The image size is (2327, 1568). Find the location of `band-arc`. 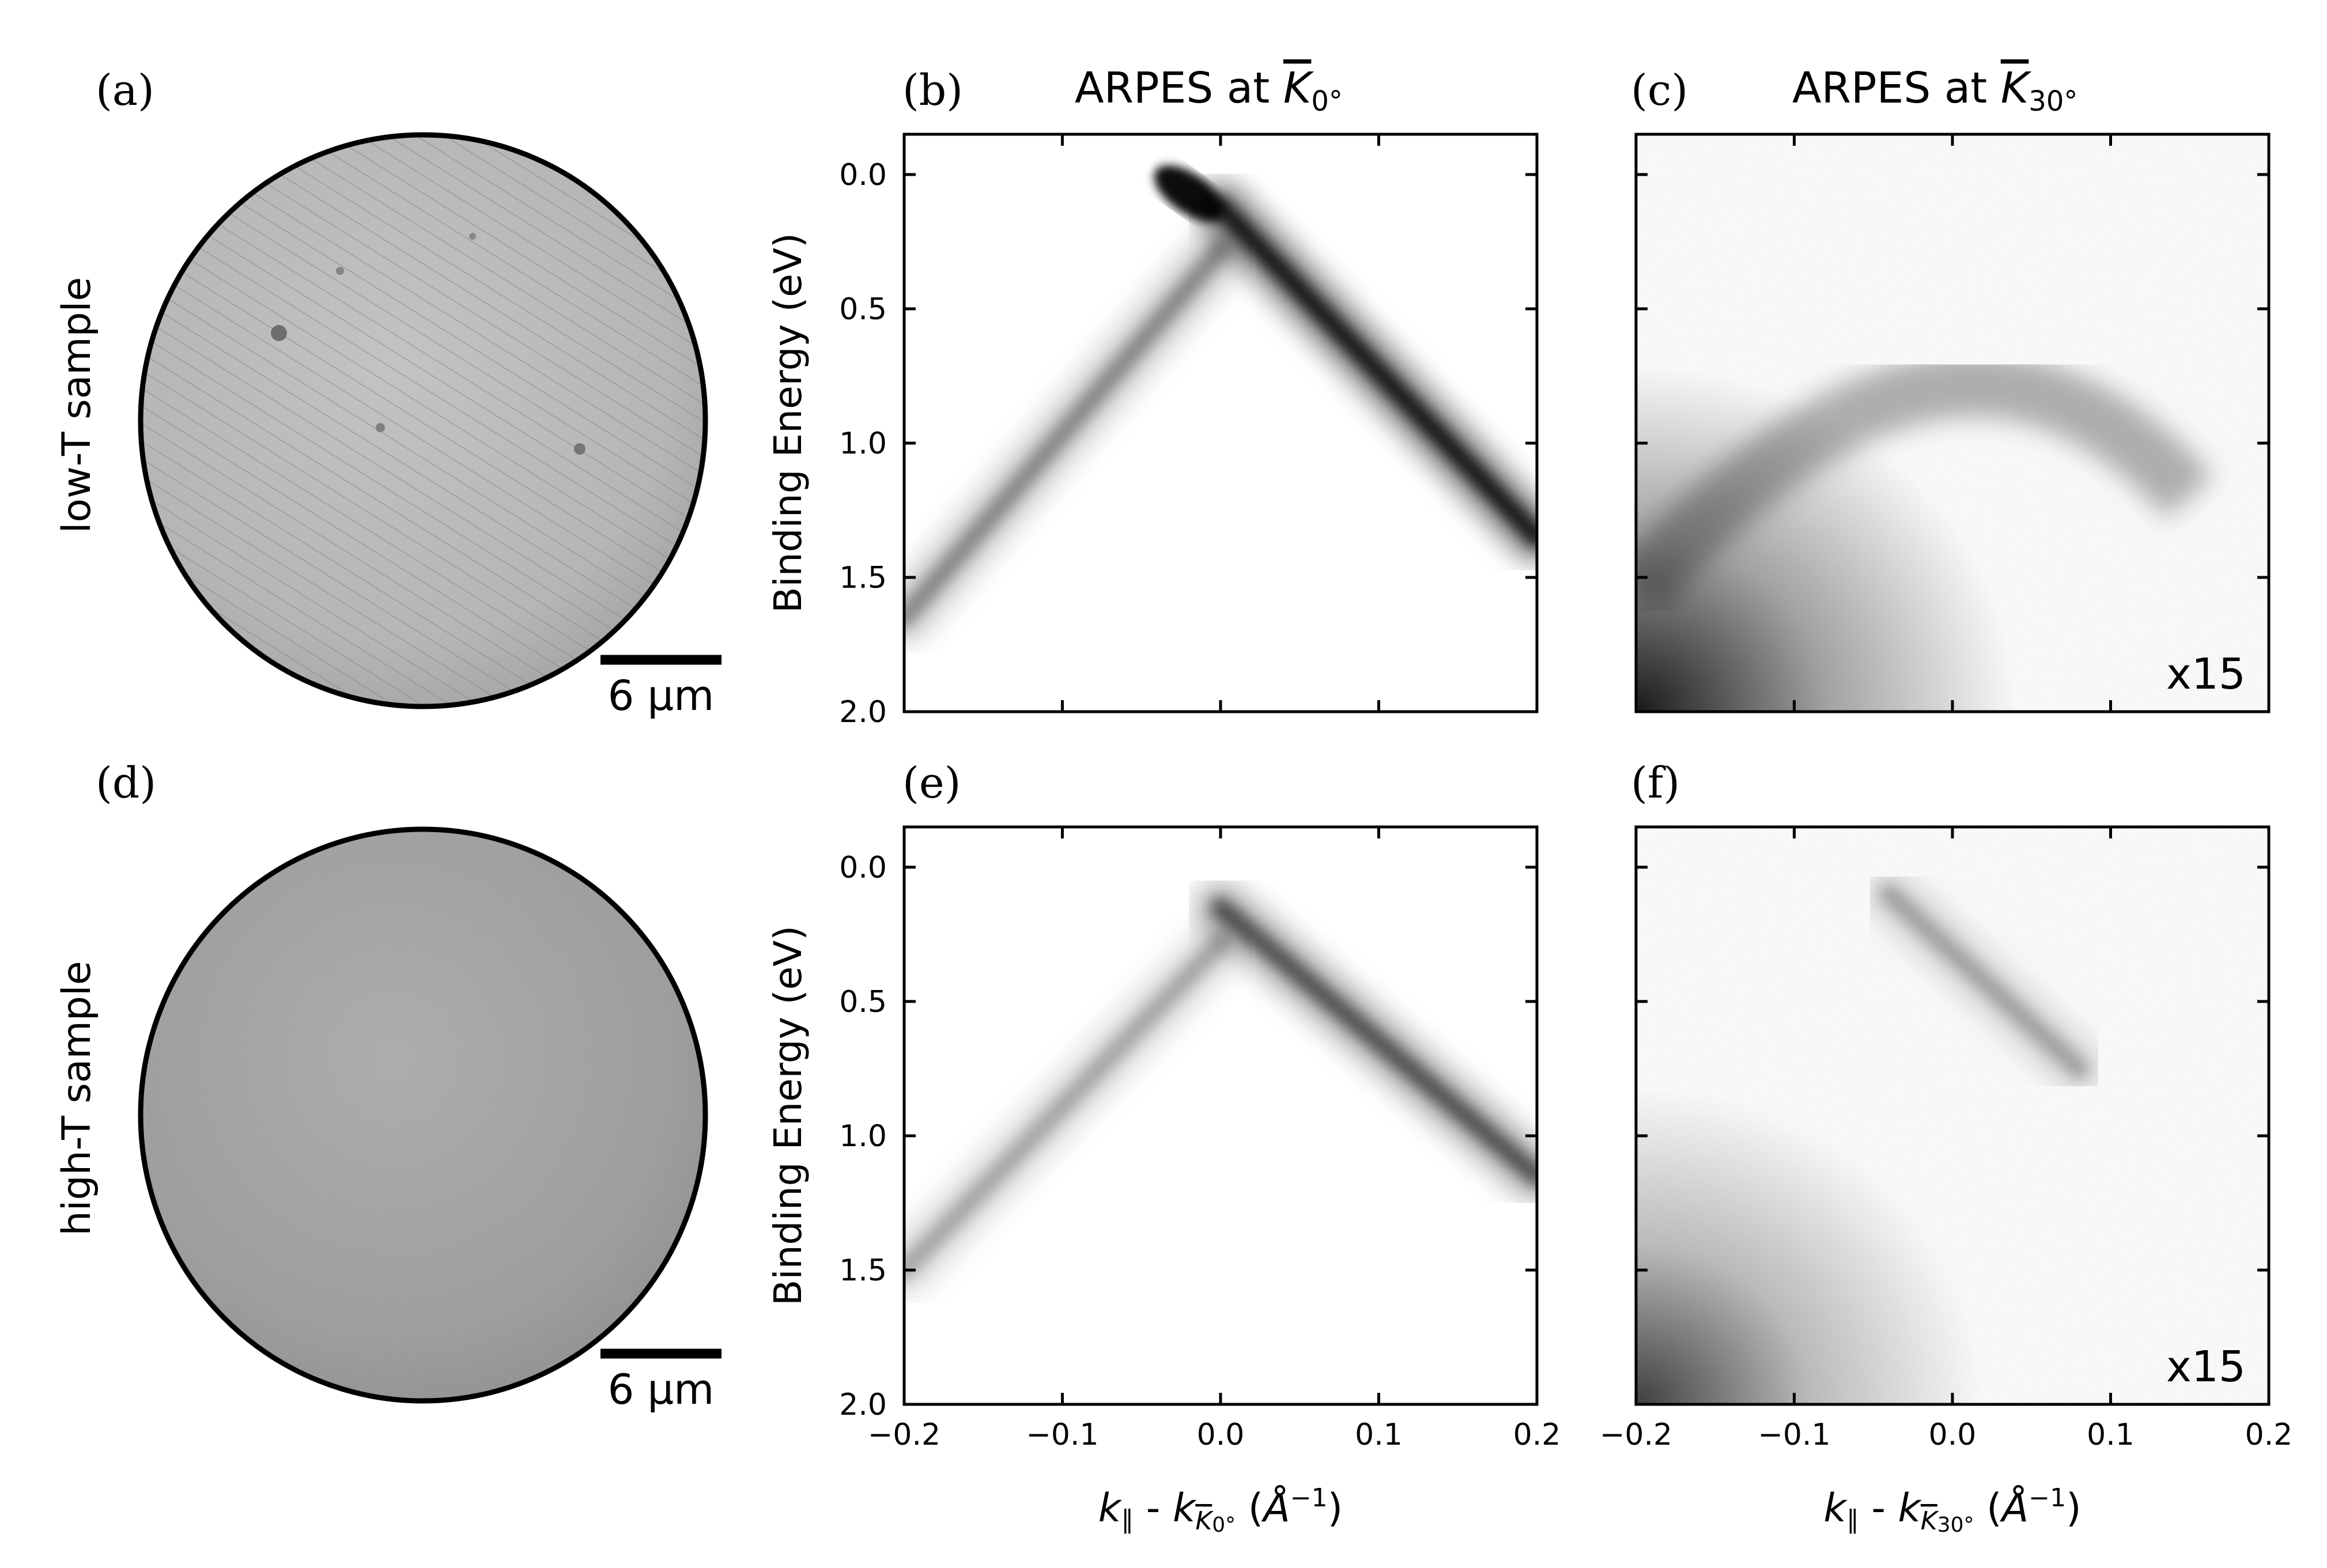

band-arc is located at coordinates (1924, 483).